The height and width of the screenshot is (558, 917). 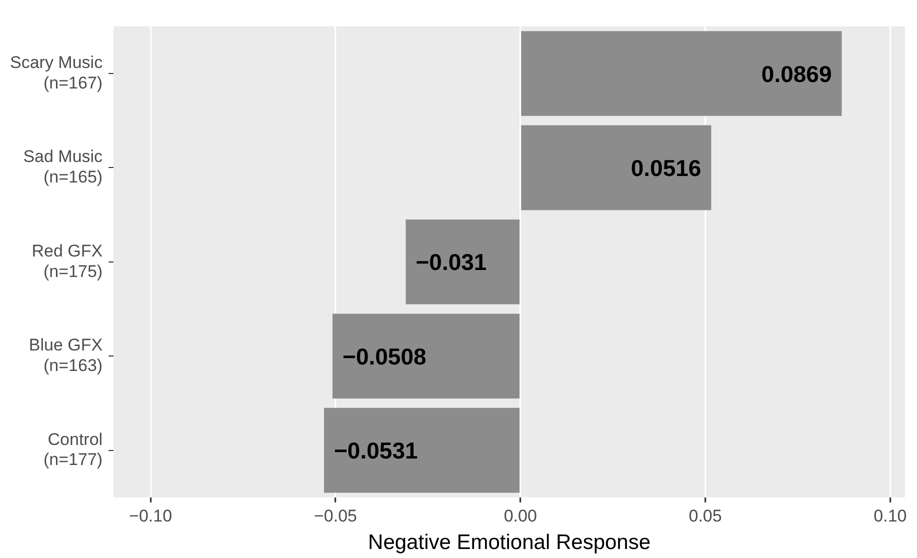 What do you see at coordinates (376, 451) in the screenshot?
I see `data-label: −0.0531` at bounding box center [376, 451].